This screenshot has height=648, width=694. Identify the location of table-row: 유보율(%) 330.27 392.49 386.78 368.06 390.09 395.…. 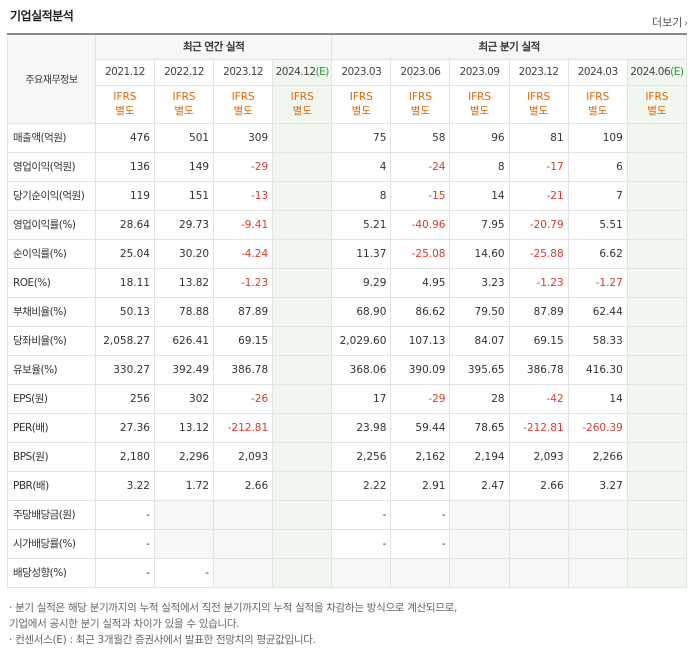
(347, 369).